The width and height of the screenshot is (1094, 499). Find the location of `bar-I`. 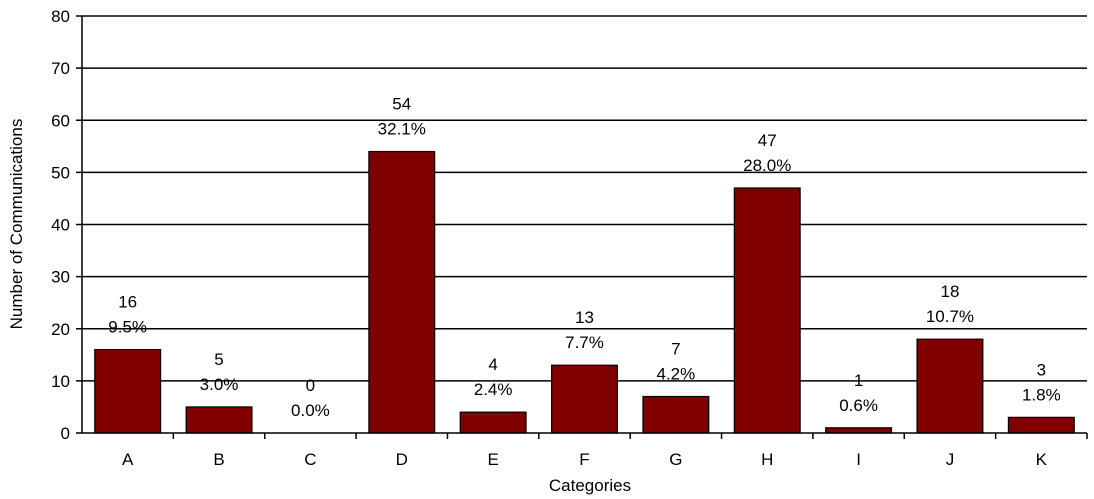

bar-I is located at coordinates (859, 430).